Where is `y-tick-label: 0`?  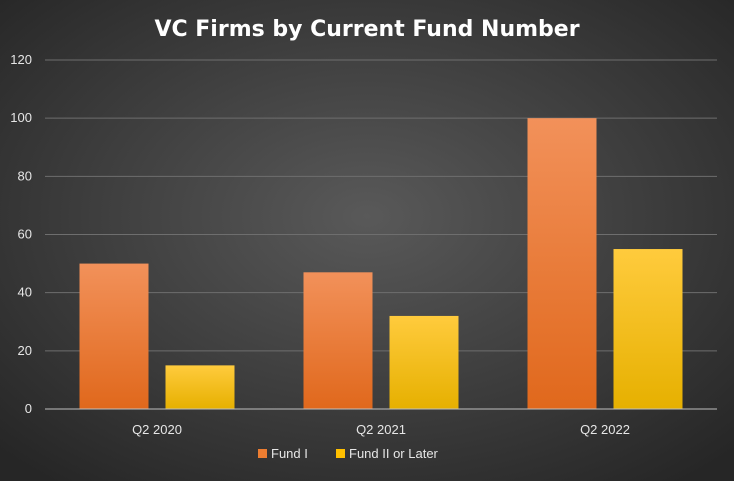
y-tick-label: 0 is located at coordinates (28, 408).